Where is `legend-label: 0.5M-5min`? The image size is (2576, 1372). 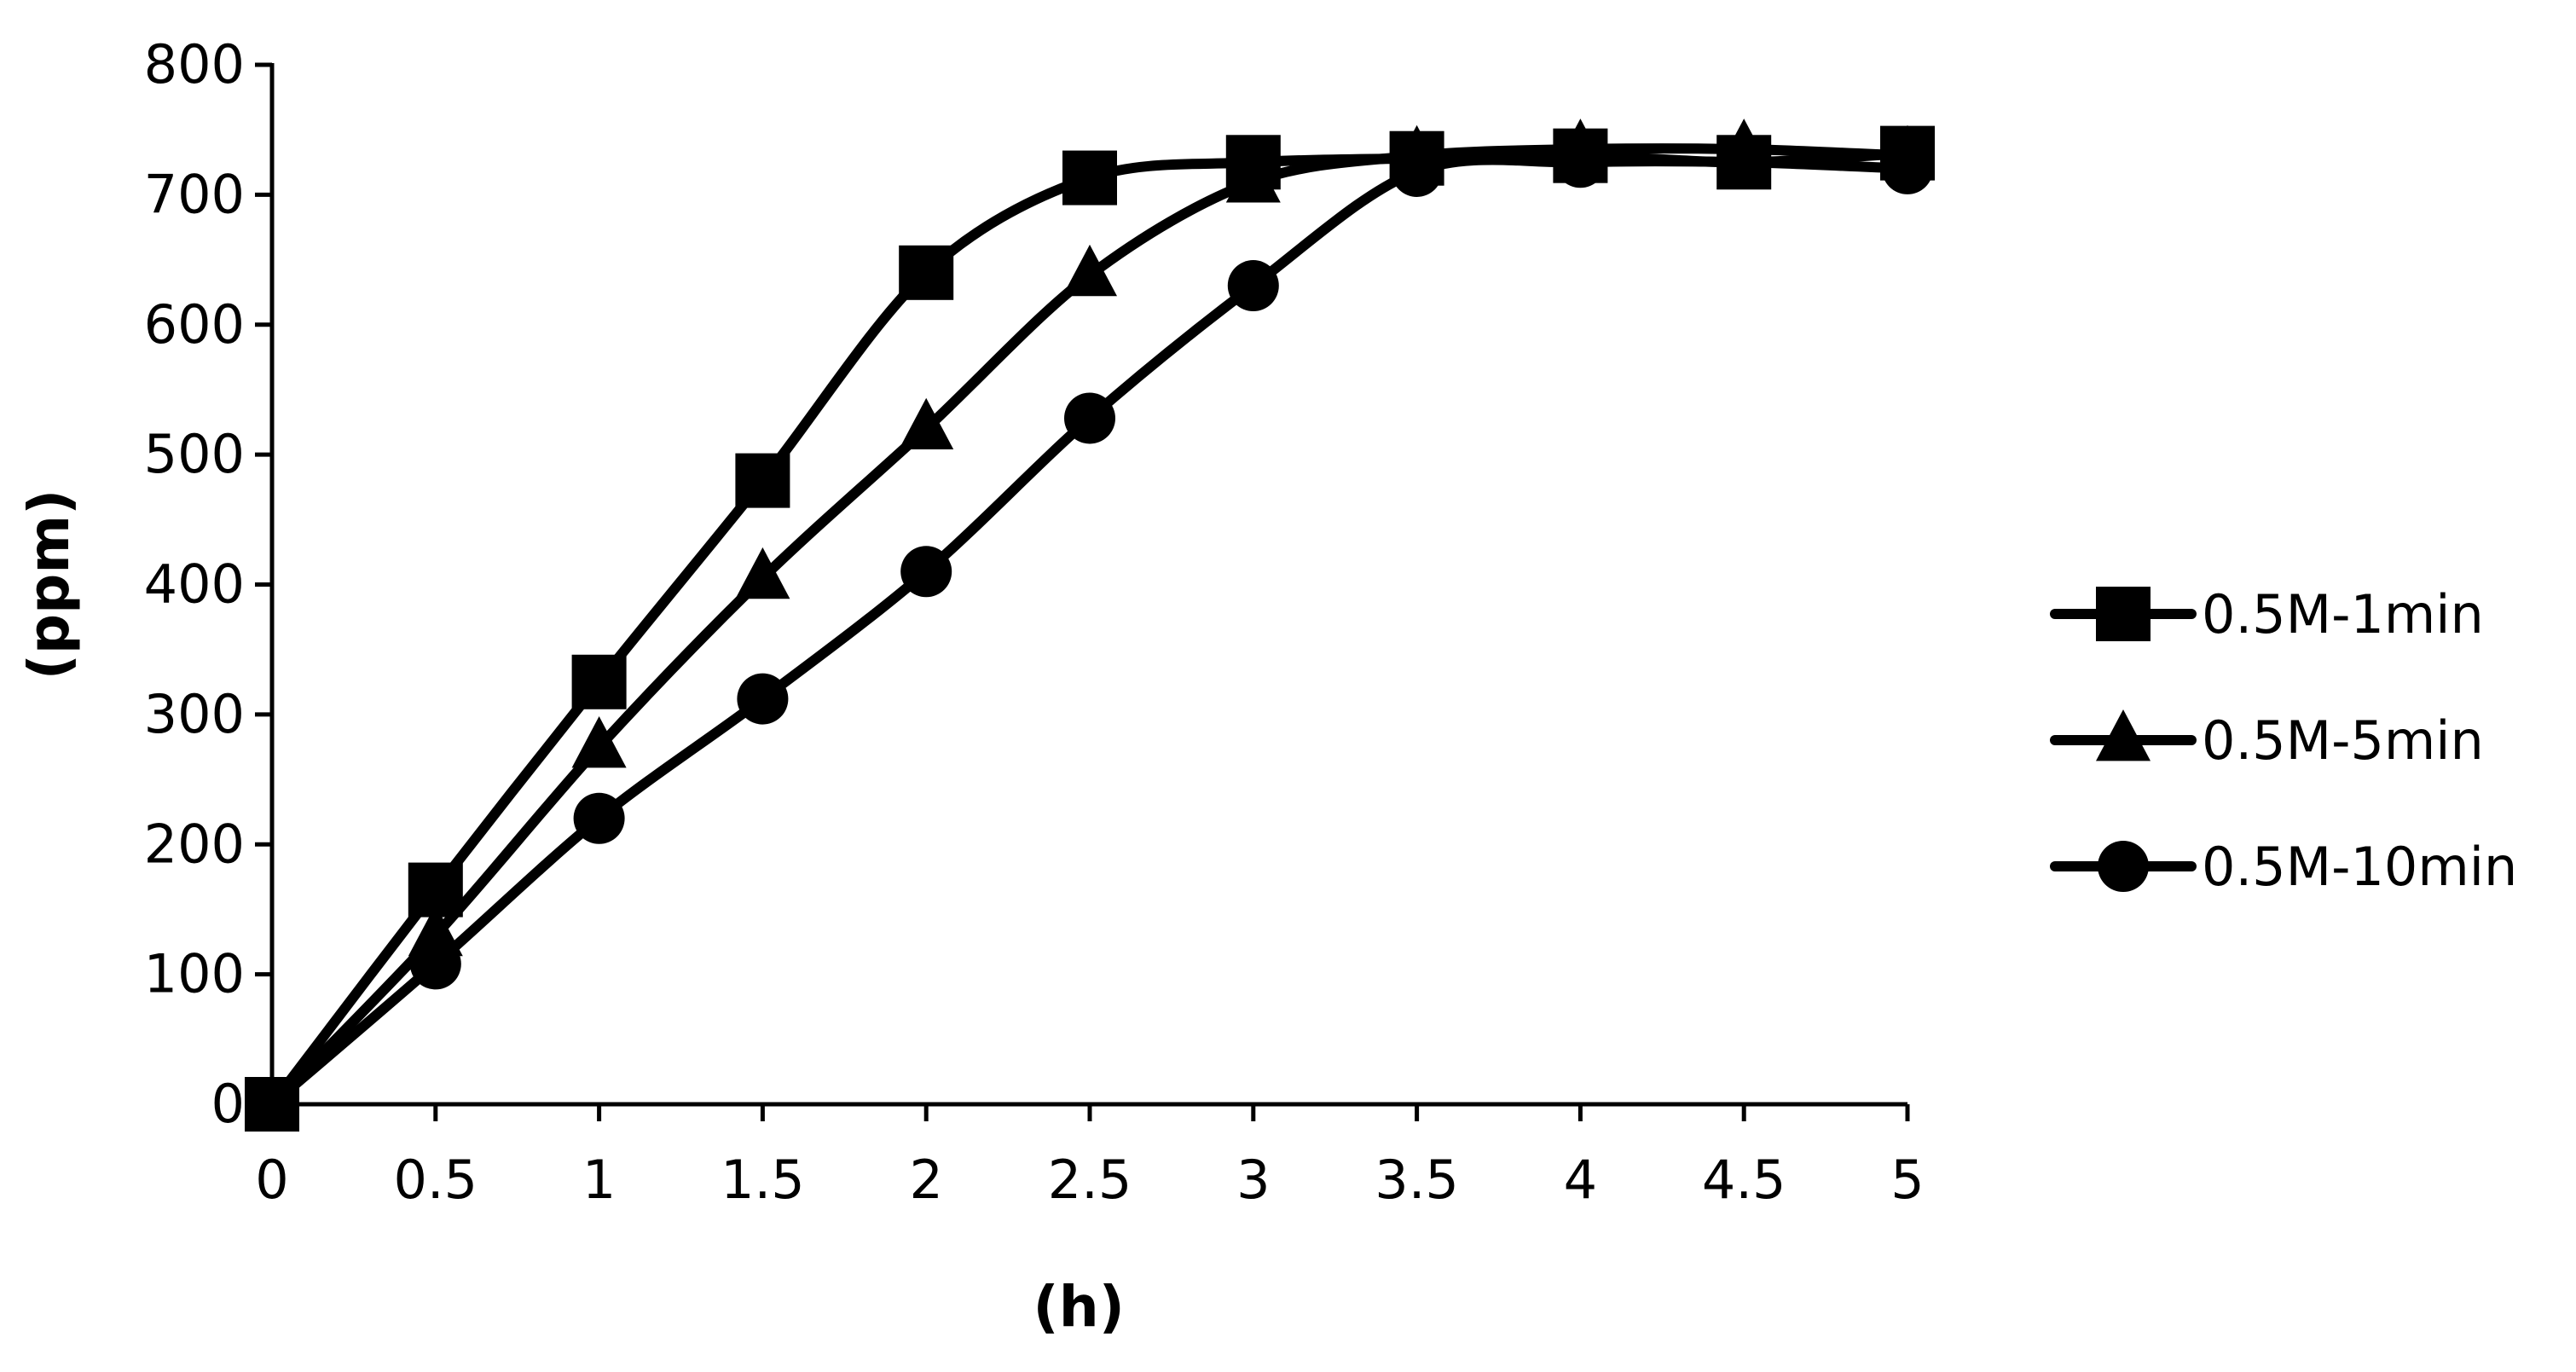 legend-label: 0.5M-5min is located at coordinates (2343, 740).